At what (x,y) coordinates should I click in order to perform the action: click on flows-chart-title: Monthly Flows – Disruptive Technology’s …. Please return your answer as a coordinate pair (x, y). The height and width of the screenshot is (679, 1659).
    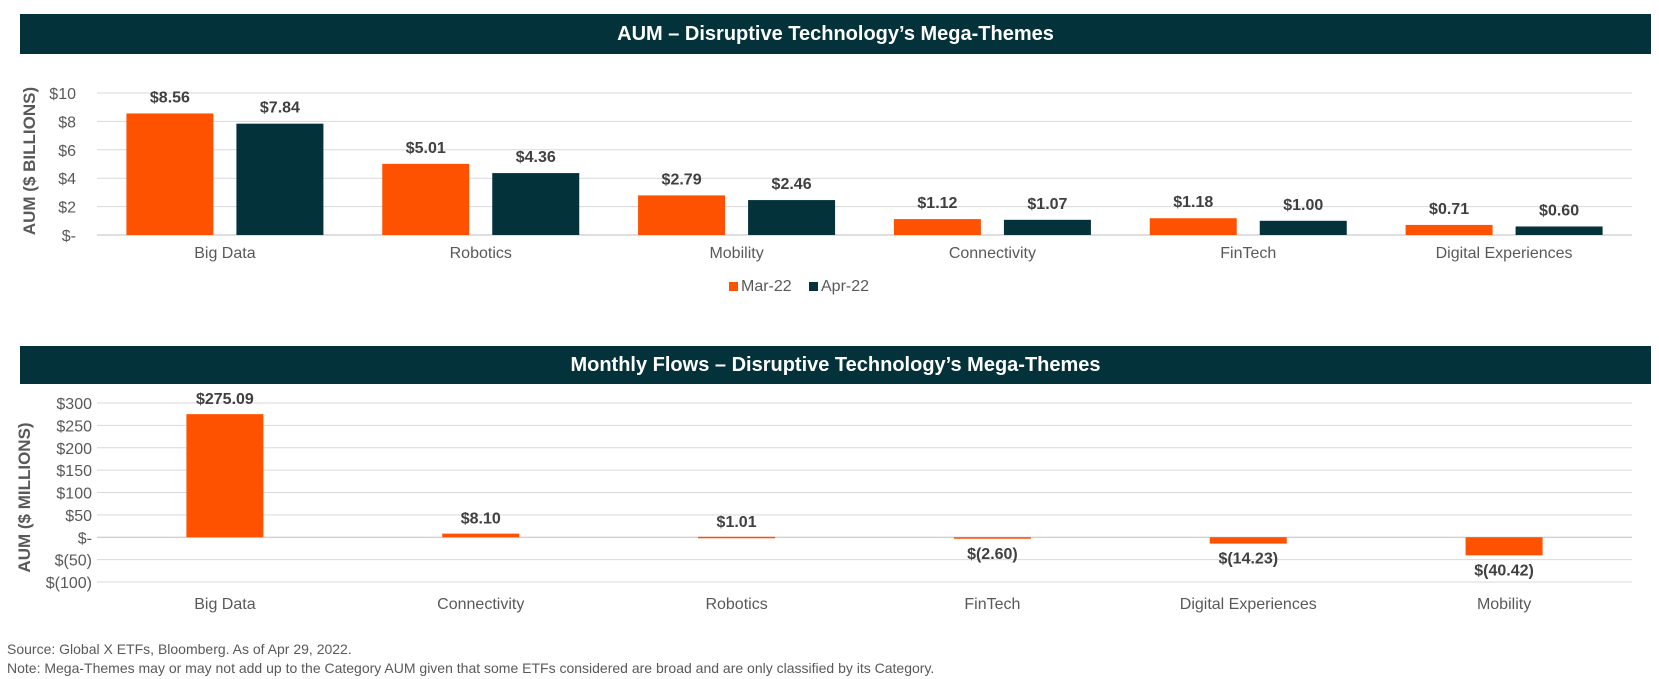
    Looking at the image, I should click on (835, 365).